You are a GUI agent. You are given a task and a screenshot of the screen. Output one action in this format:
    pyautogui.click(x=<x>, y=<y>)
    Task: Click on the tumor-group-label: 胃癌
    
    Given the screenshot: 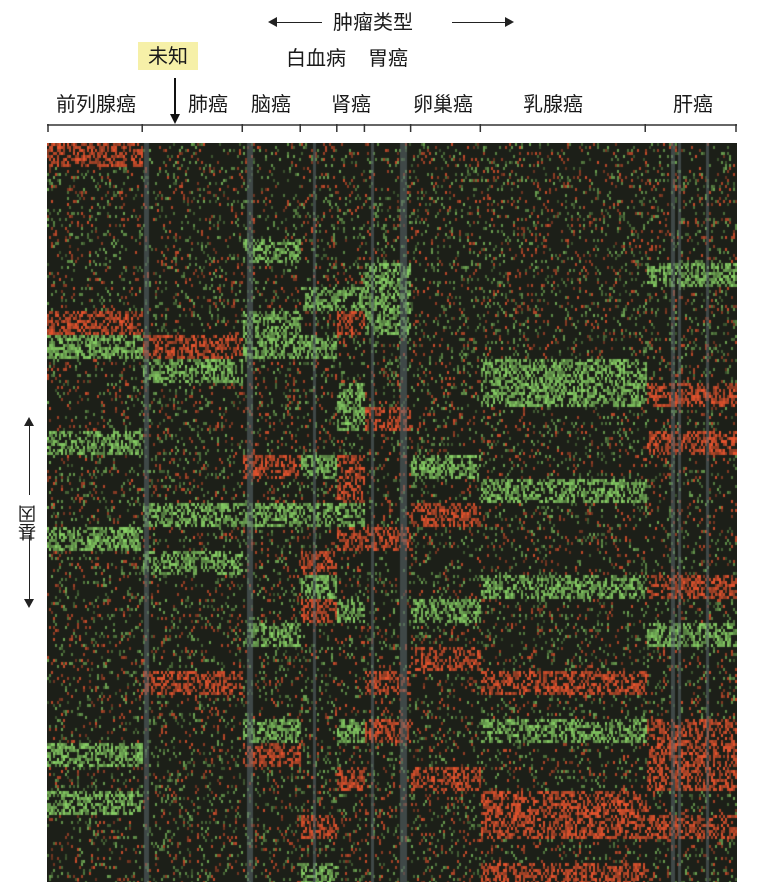 What is the action you would take?
    pyautogui.click(x=388, y=58)
    